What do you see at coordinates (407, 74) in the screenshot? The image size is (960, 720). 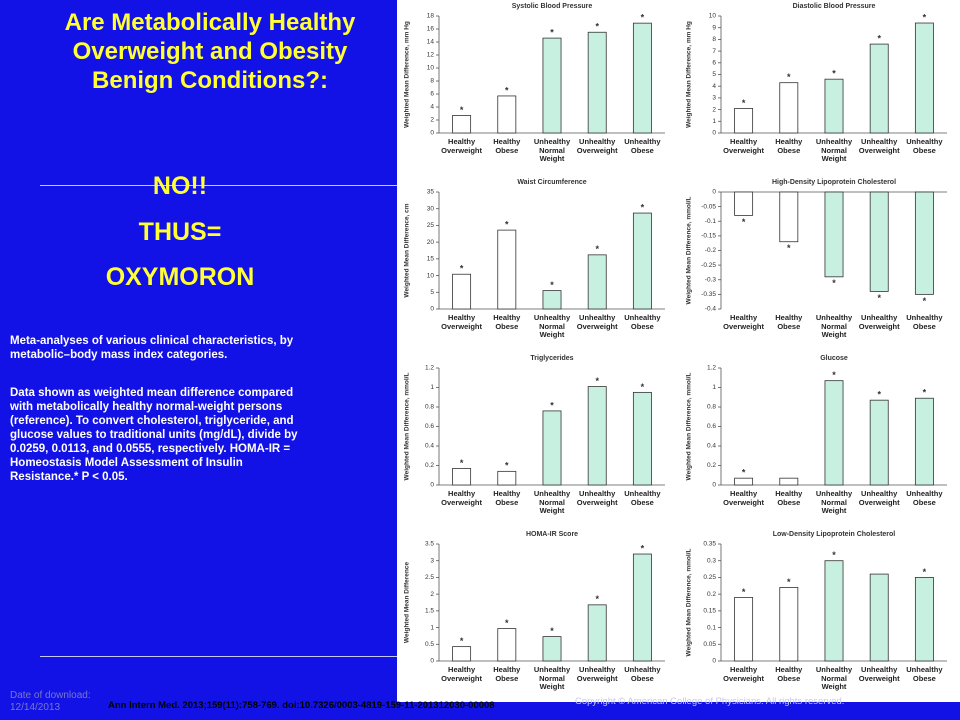 I see `y-axis-label: Weighted Mean Difference, mm Hg` at bounding box center [407, 74].